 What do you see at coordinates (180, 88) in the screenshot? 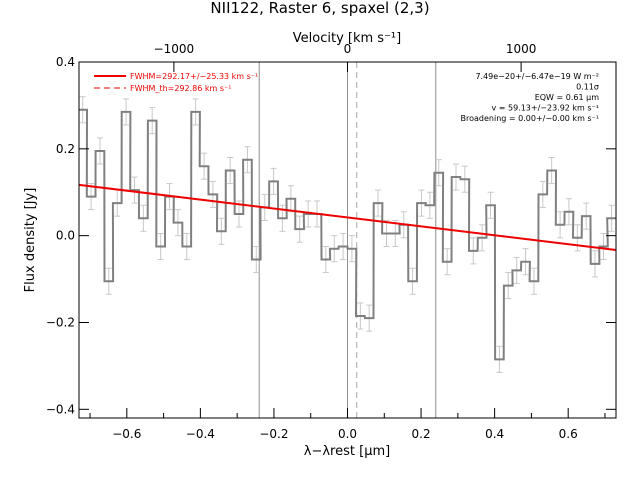
I see `legend-label-theory: FWHM_th=292.86 km s⁻¹` at bounding box center [180, 88].